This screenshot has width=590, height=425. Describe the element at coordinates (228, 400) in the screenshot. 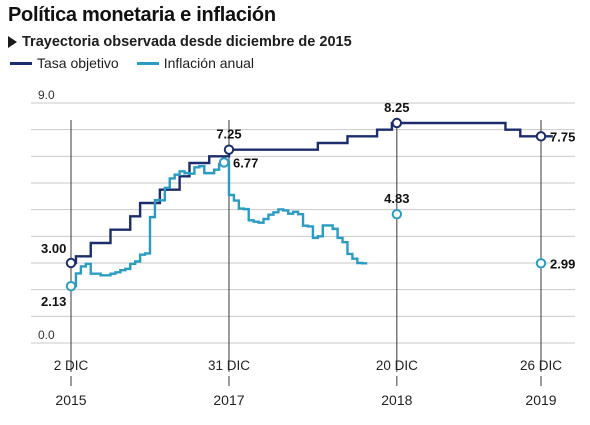

I see `year-label-1: 2017` at that location.